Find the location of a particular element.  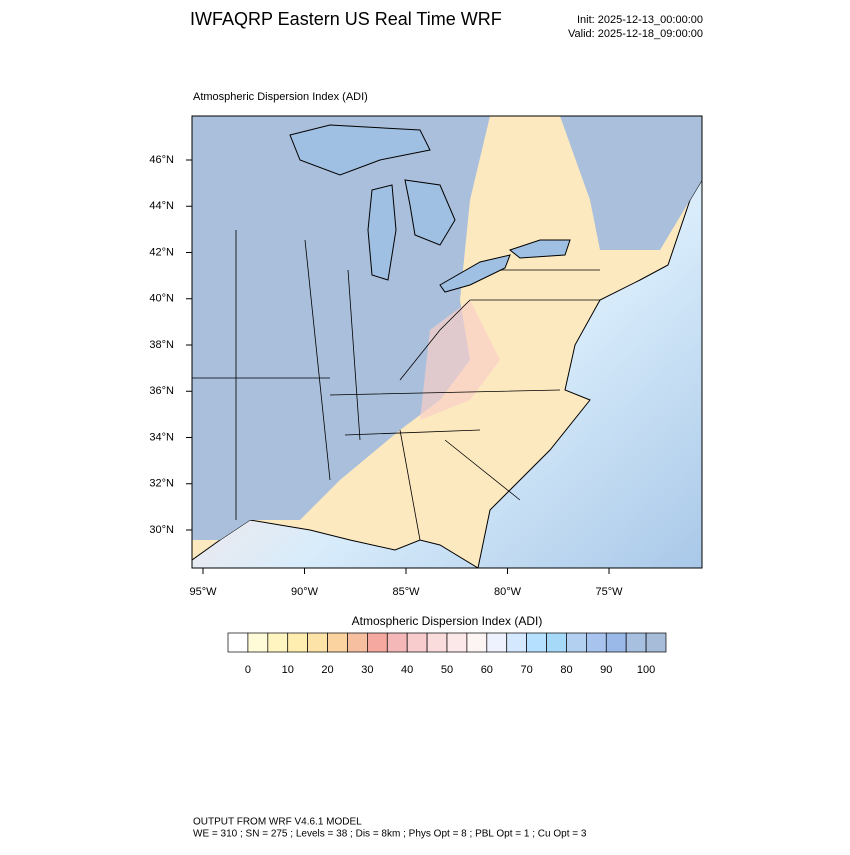

colorbar-label: 0 is located at coordinates (248, 670).